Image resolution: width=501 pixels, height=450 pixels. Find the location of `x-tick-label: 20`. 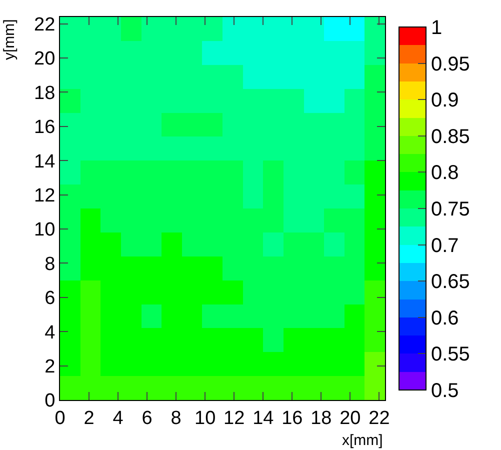

x-tick-label: 20 is located at coordinates (350, 418).